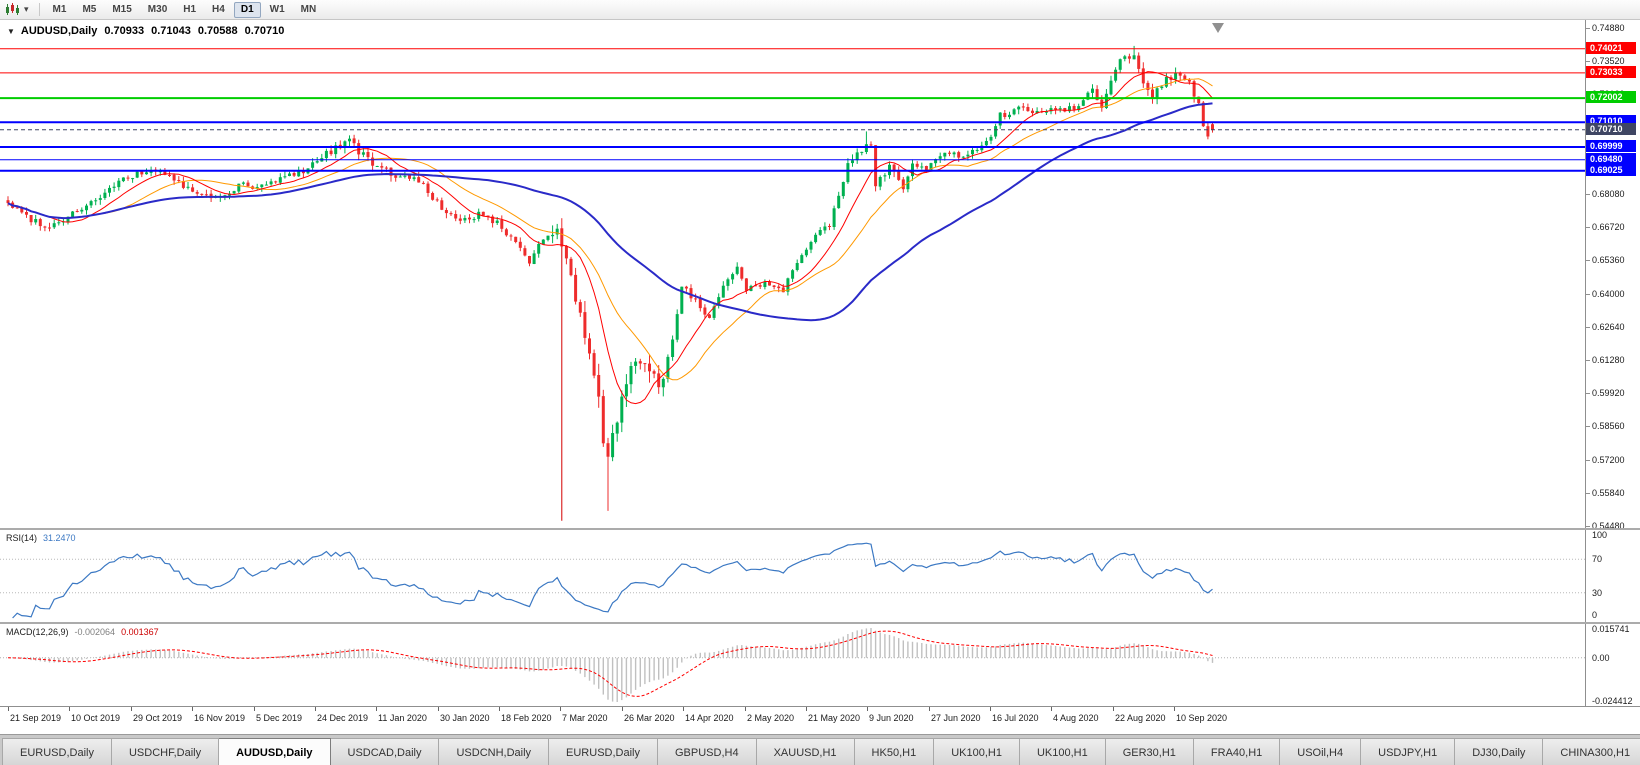 This screenshot has width=1640, height=765. I want to click on time-axis-label: 16 Jul 2020, so click(1015, 718).